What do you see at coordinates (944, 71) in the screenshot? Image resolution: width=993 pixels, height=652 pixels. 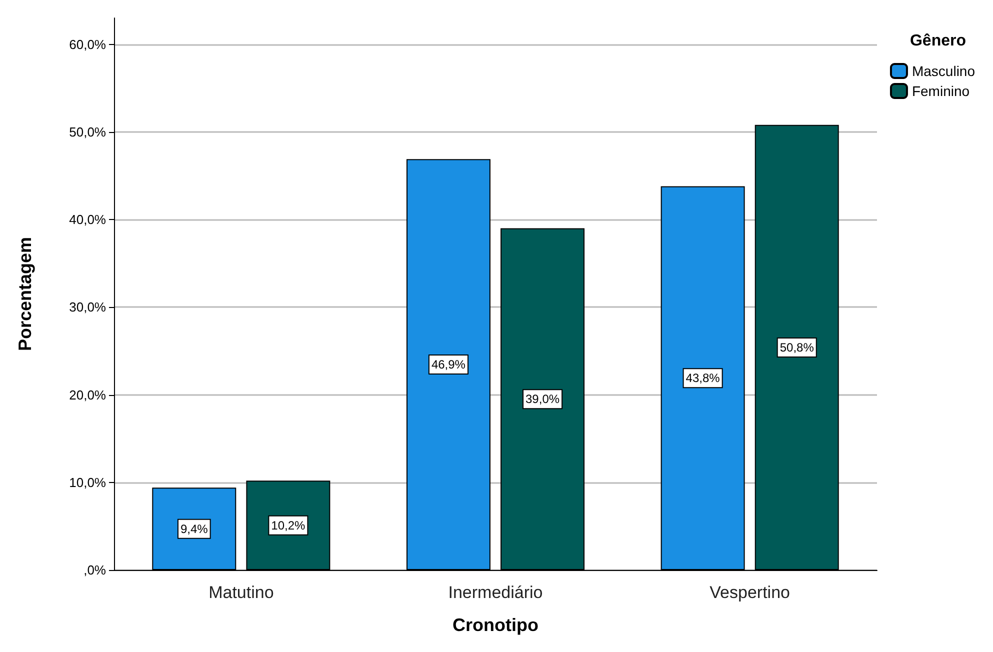 I see `legend-label: Masculino` at bounding box center [944, 71].